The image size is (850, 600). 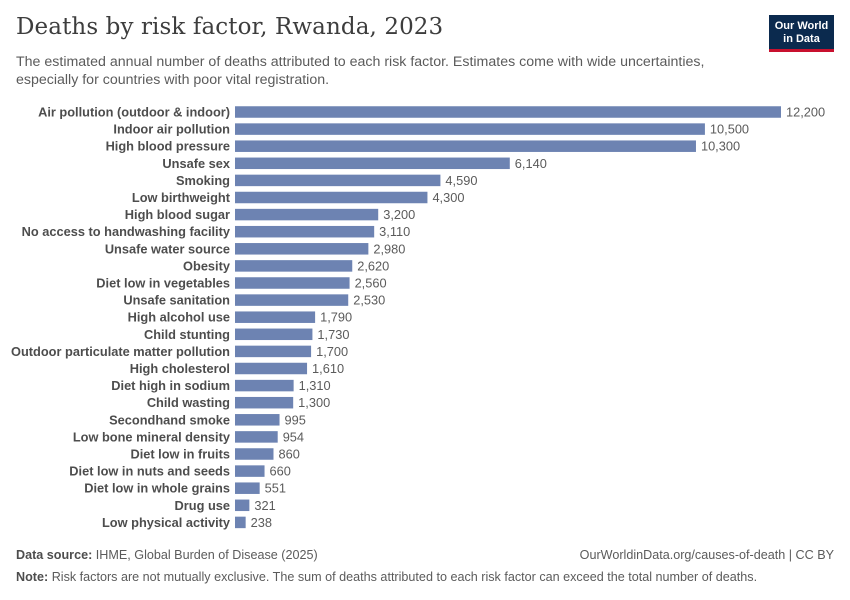 What do you see at coordinates (389, 248) in the screenshot?
I see `value-label: 2,980` at bounding box center [389, 248].